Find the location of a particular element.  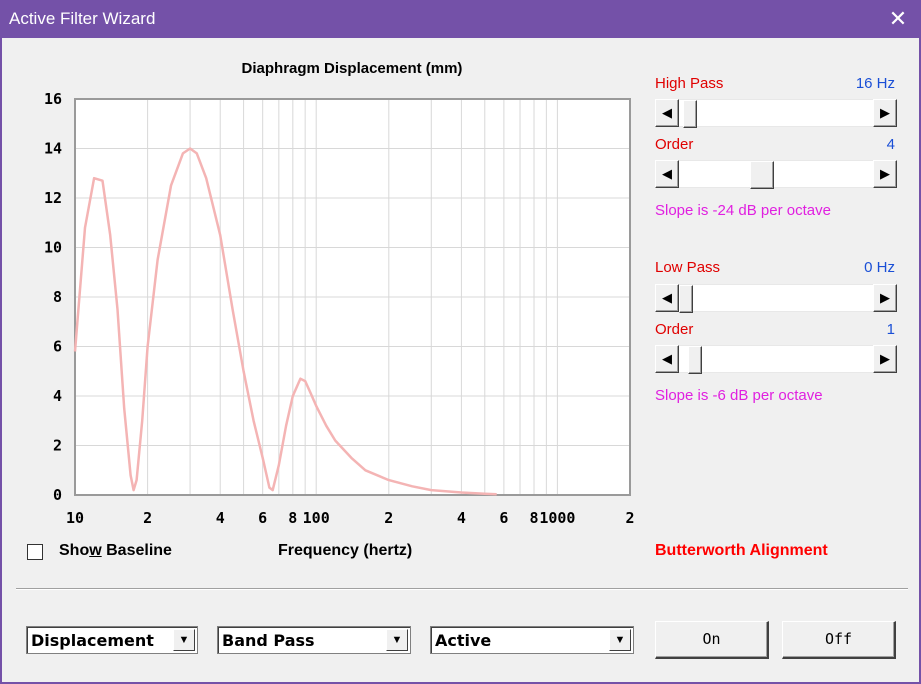

y-axis-ticks: 0 2 4 6 8 10 12 14 16 is located at coordinates (53, 297).